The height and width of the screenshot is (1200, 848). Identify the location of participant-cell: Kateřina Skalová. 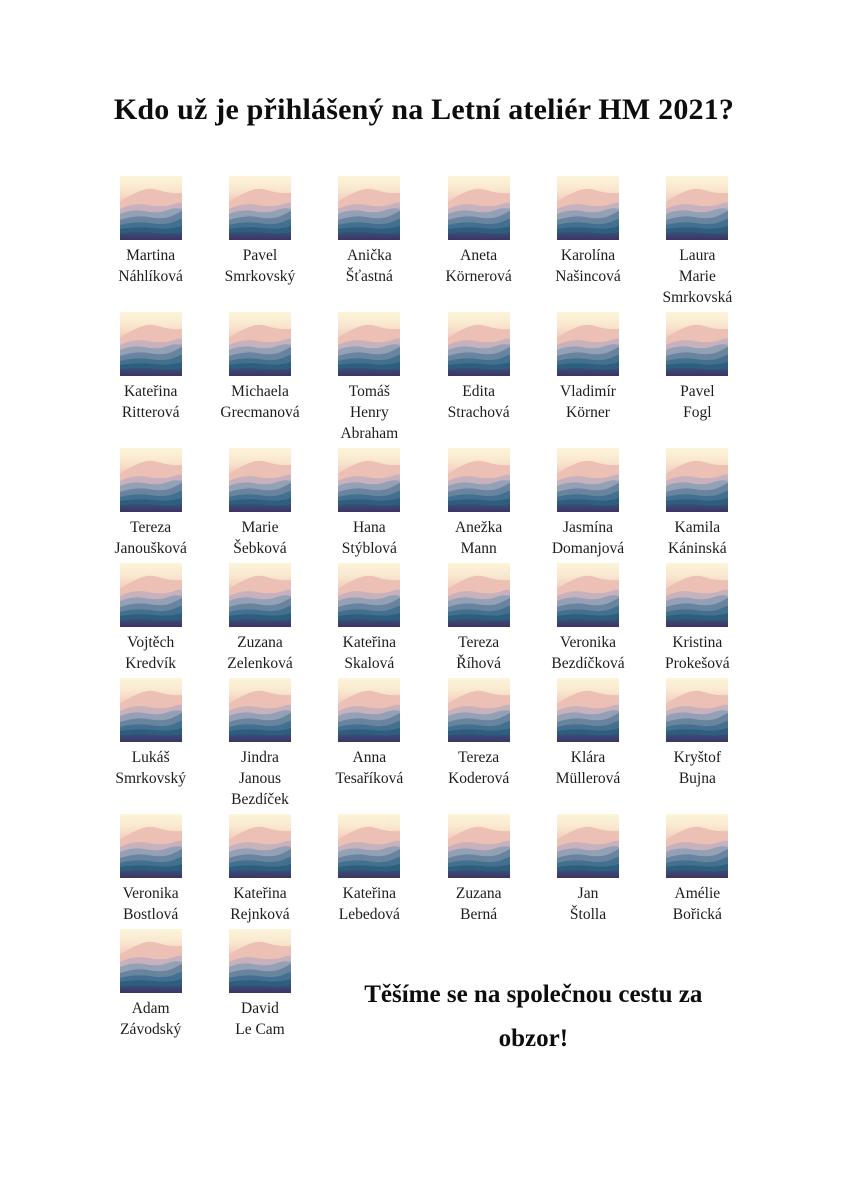
(369, 618).